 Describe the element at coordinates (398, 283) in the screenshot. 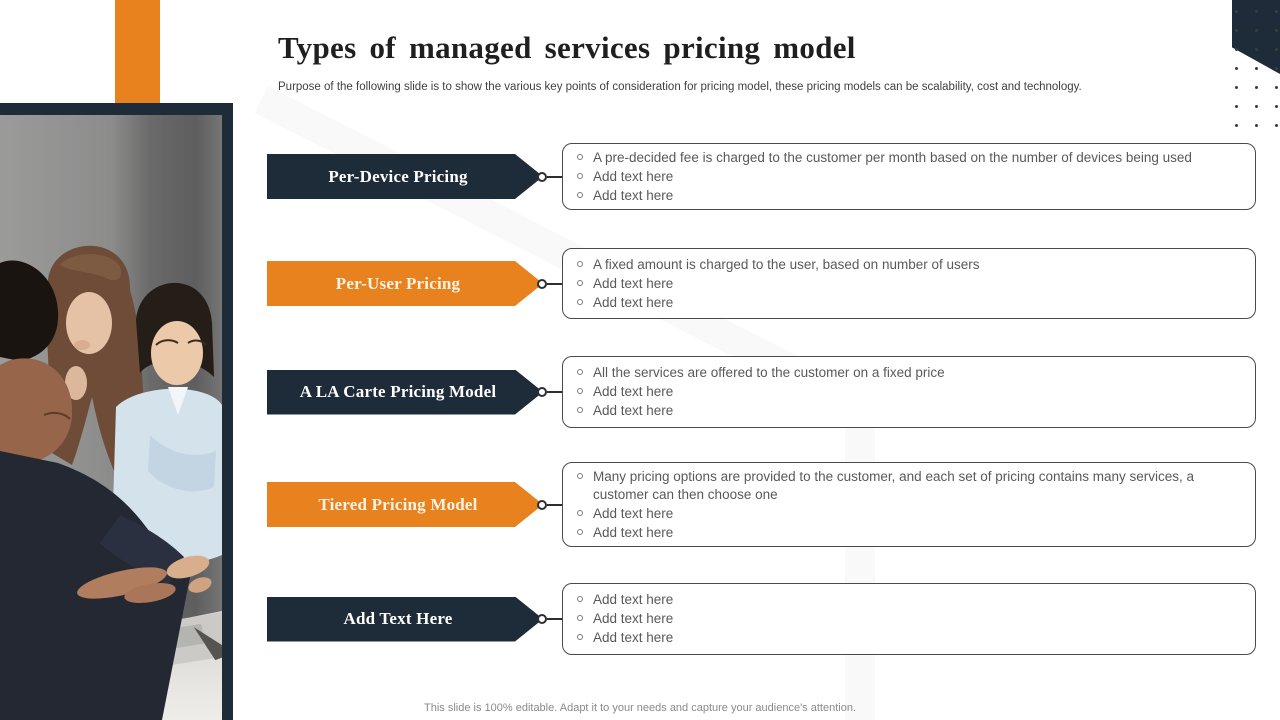

I see `pricing-label: Per-User Pricing` at that location.